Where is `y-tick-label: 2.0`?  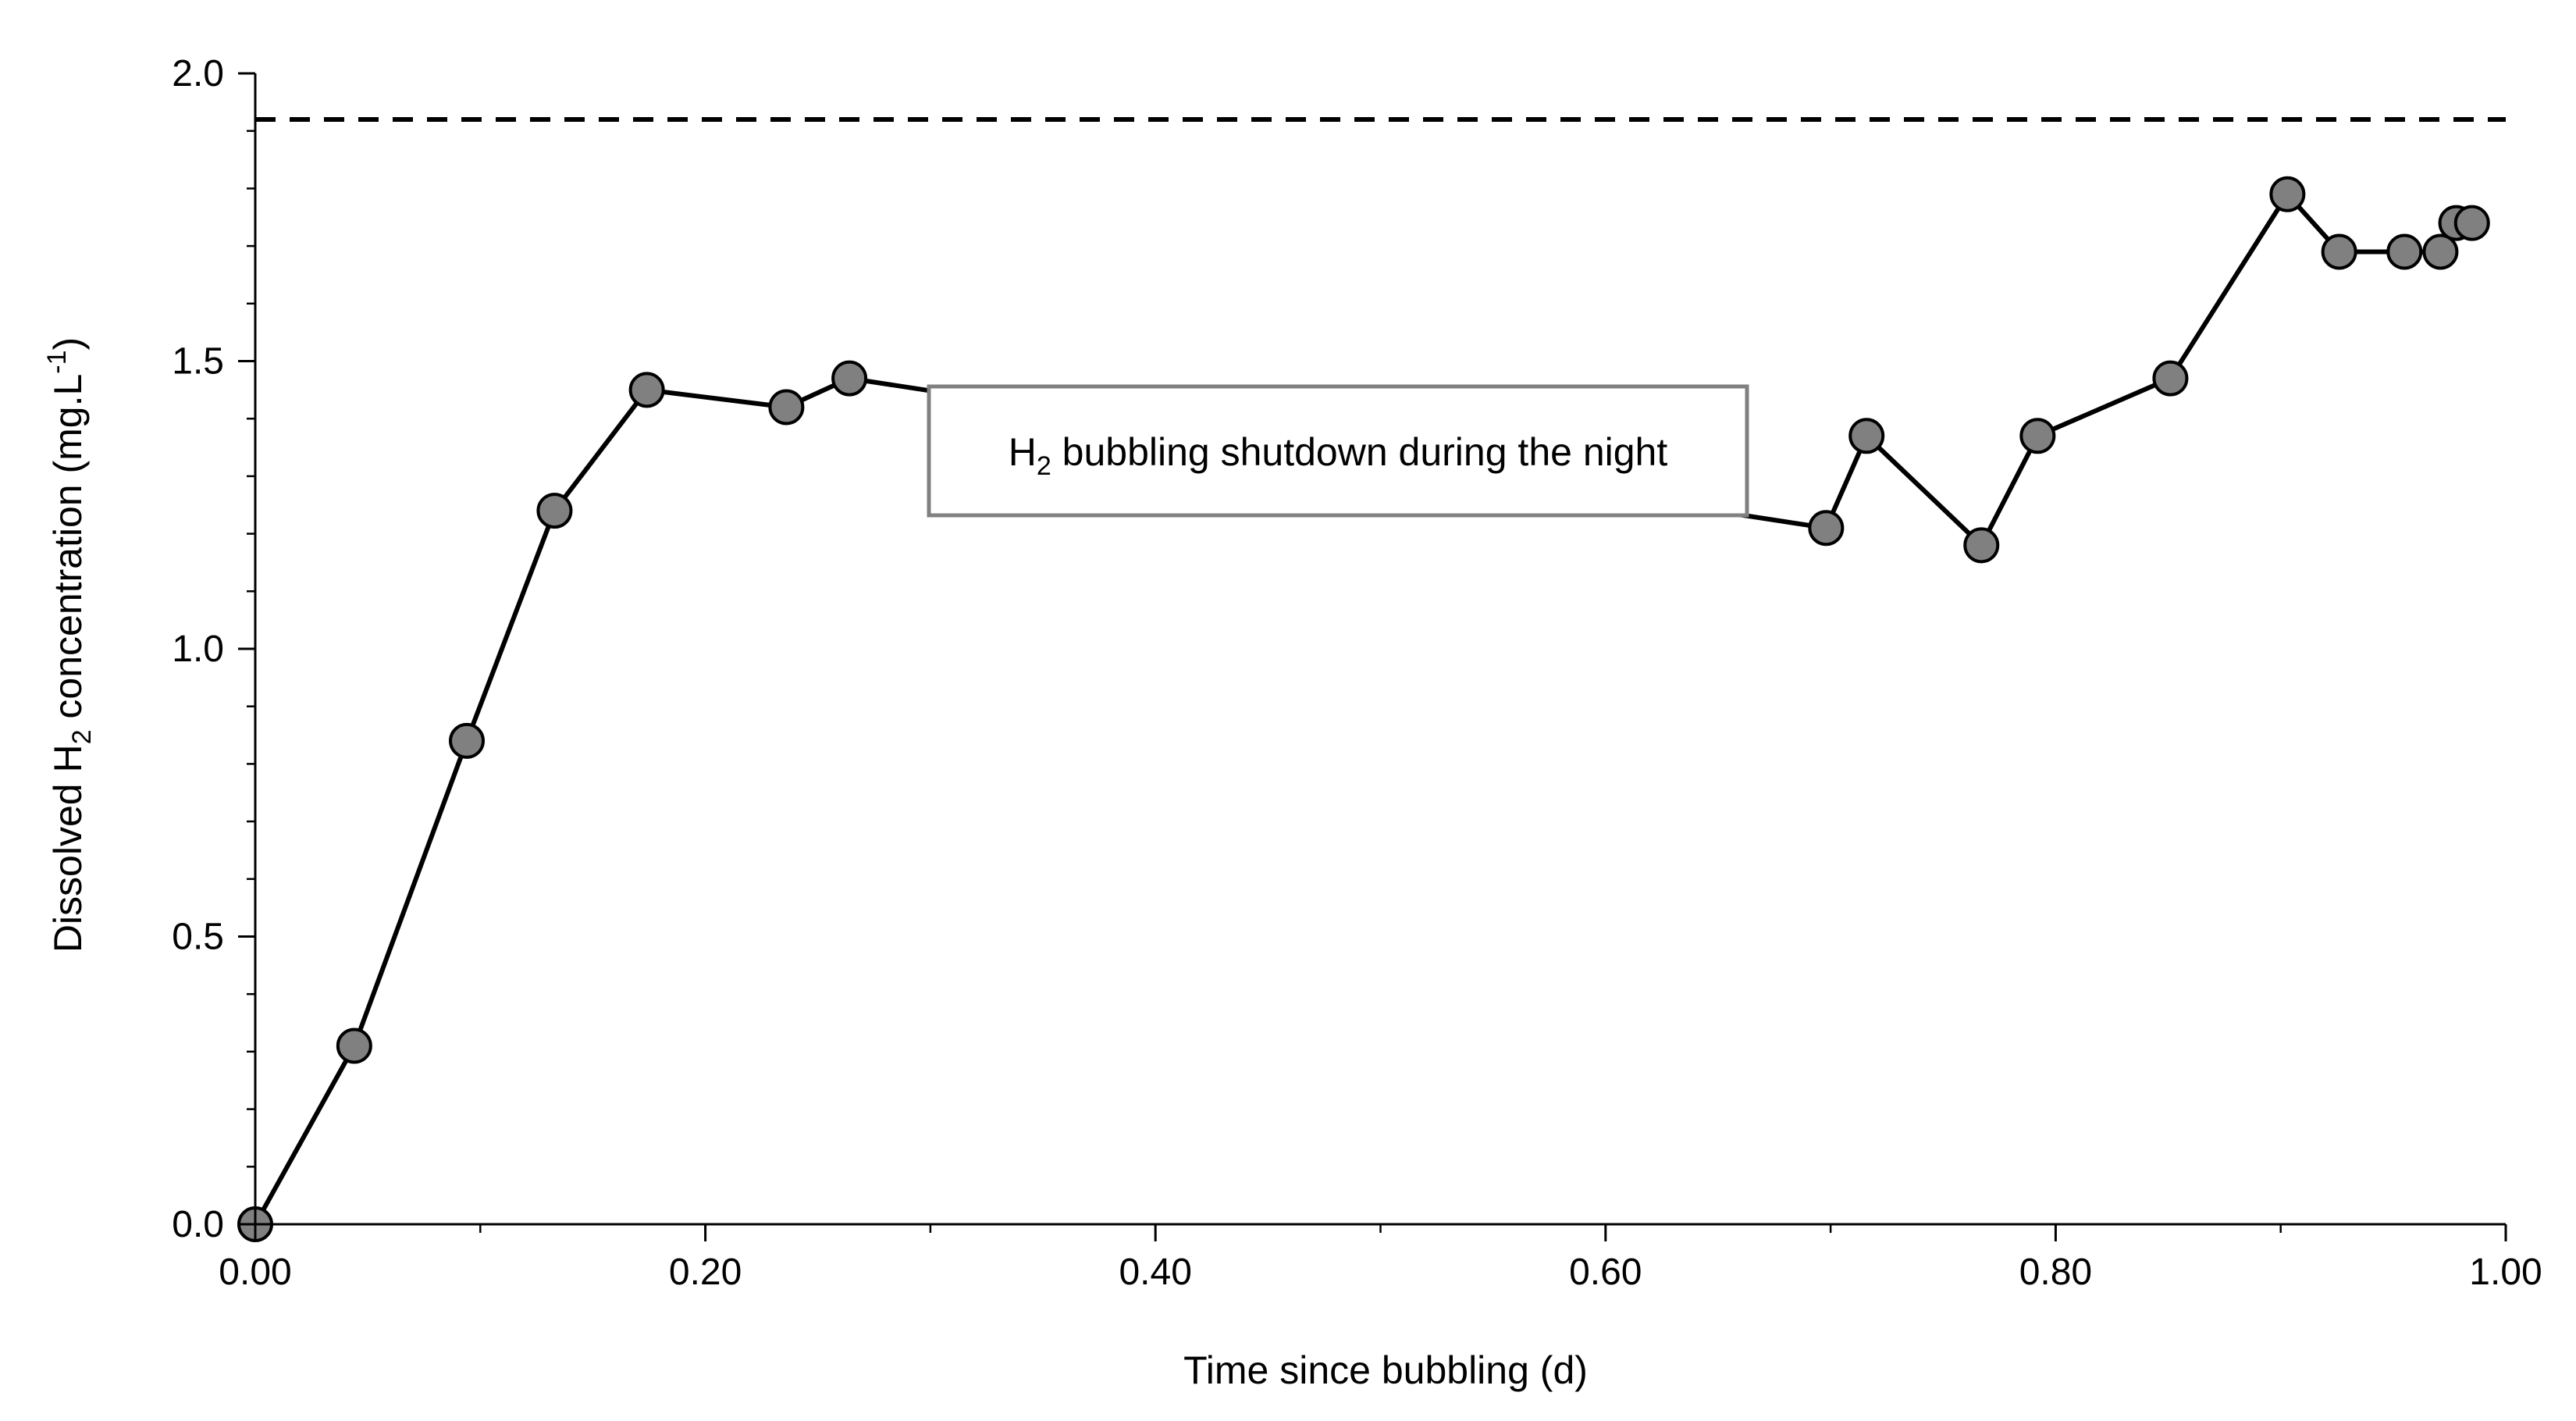
y-tick-label: 2.0 is located at coordinates (198, 73).